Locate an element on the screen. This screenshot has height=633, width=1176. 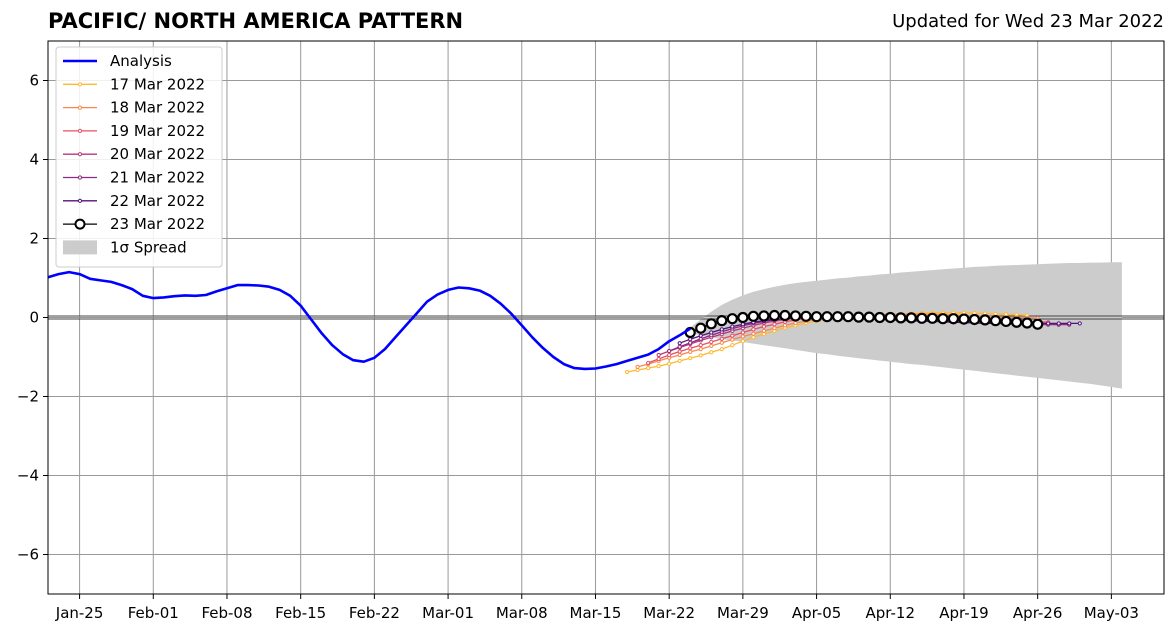
x-tick-label: Mar-01 is located at coordinates (448, 613).